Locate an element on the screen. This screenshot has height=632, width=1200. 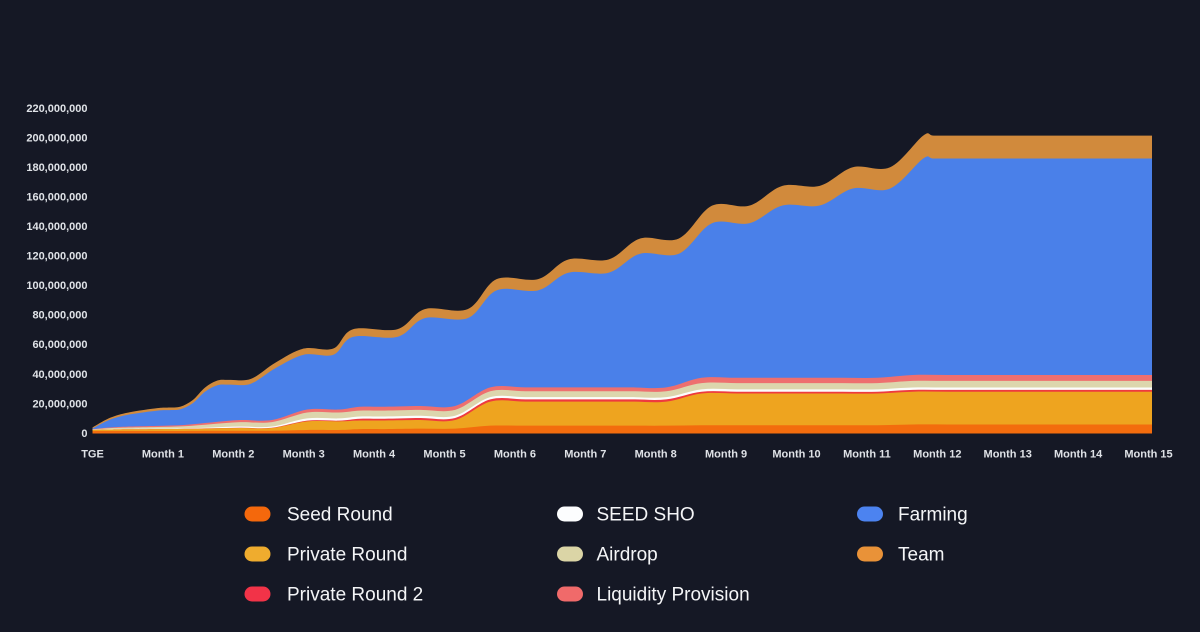
svg-text: 100,000,000 is located at coordinates (56, 286).